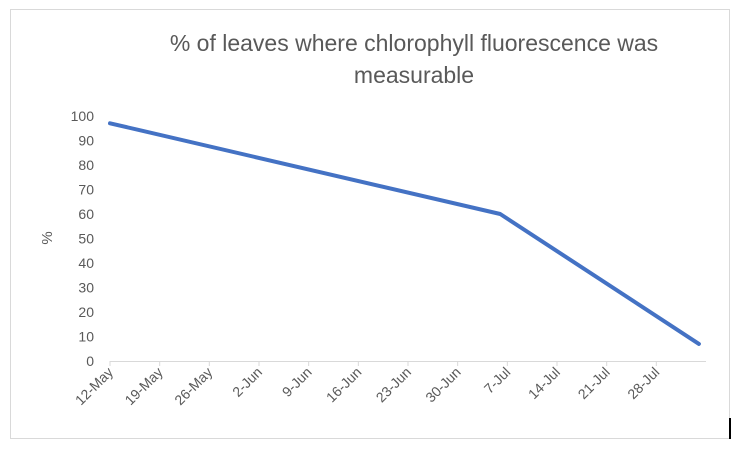  I want to click on y-tick-label: 80, so click(86, 165).